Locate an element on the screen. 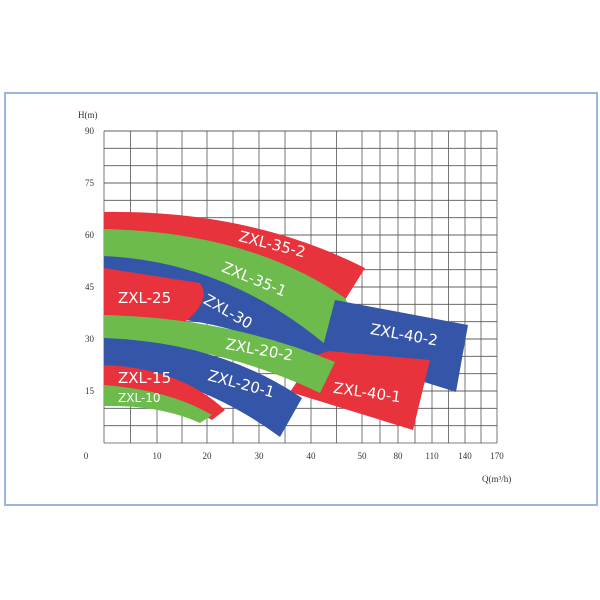  y-tick-label: 15 is located at coordinates (90, 391).